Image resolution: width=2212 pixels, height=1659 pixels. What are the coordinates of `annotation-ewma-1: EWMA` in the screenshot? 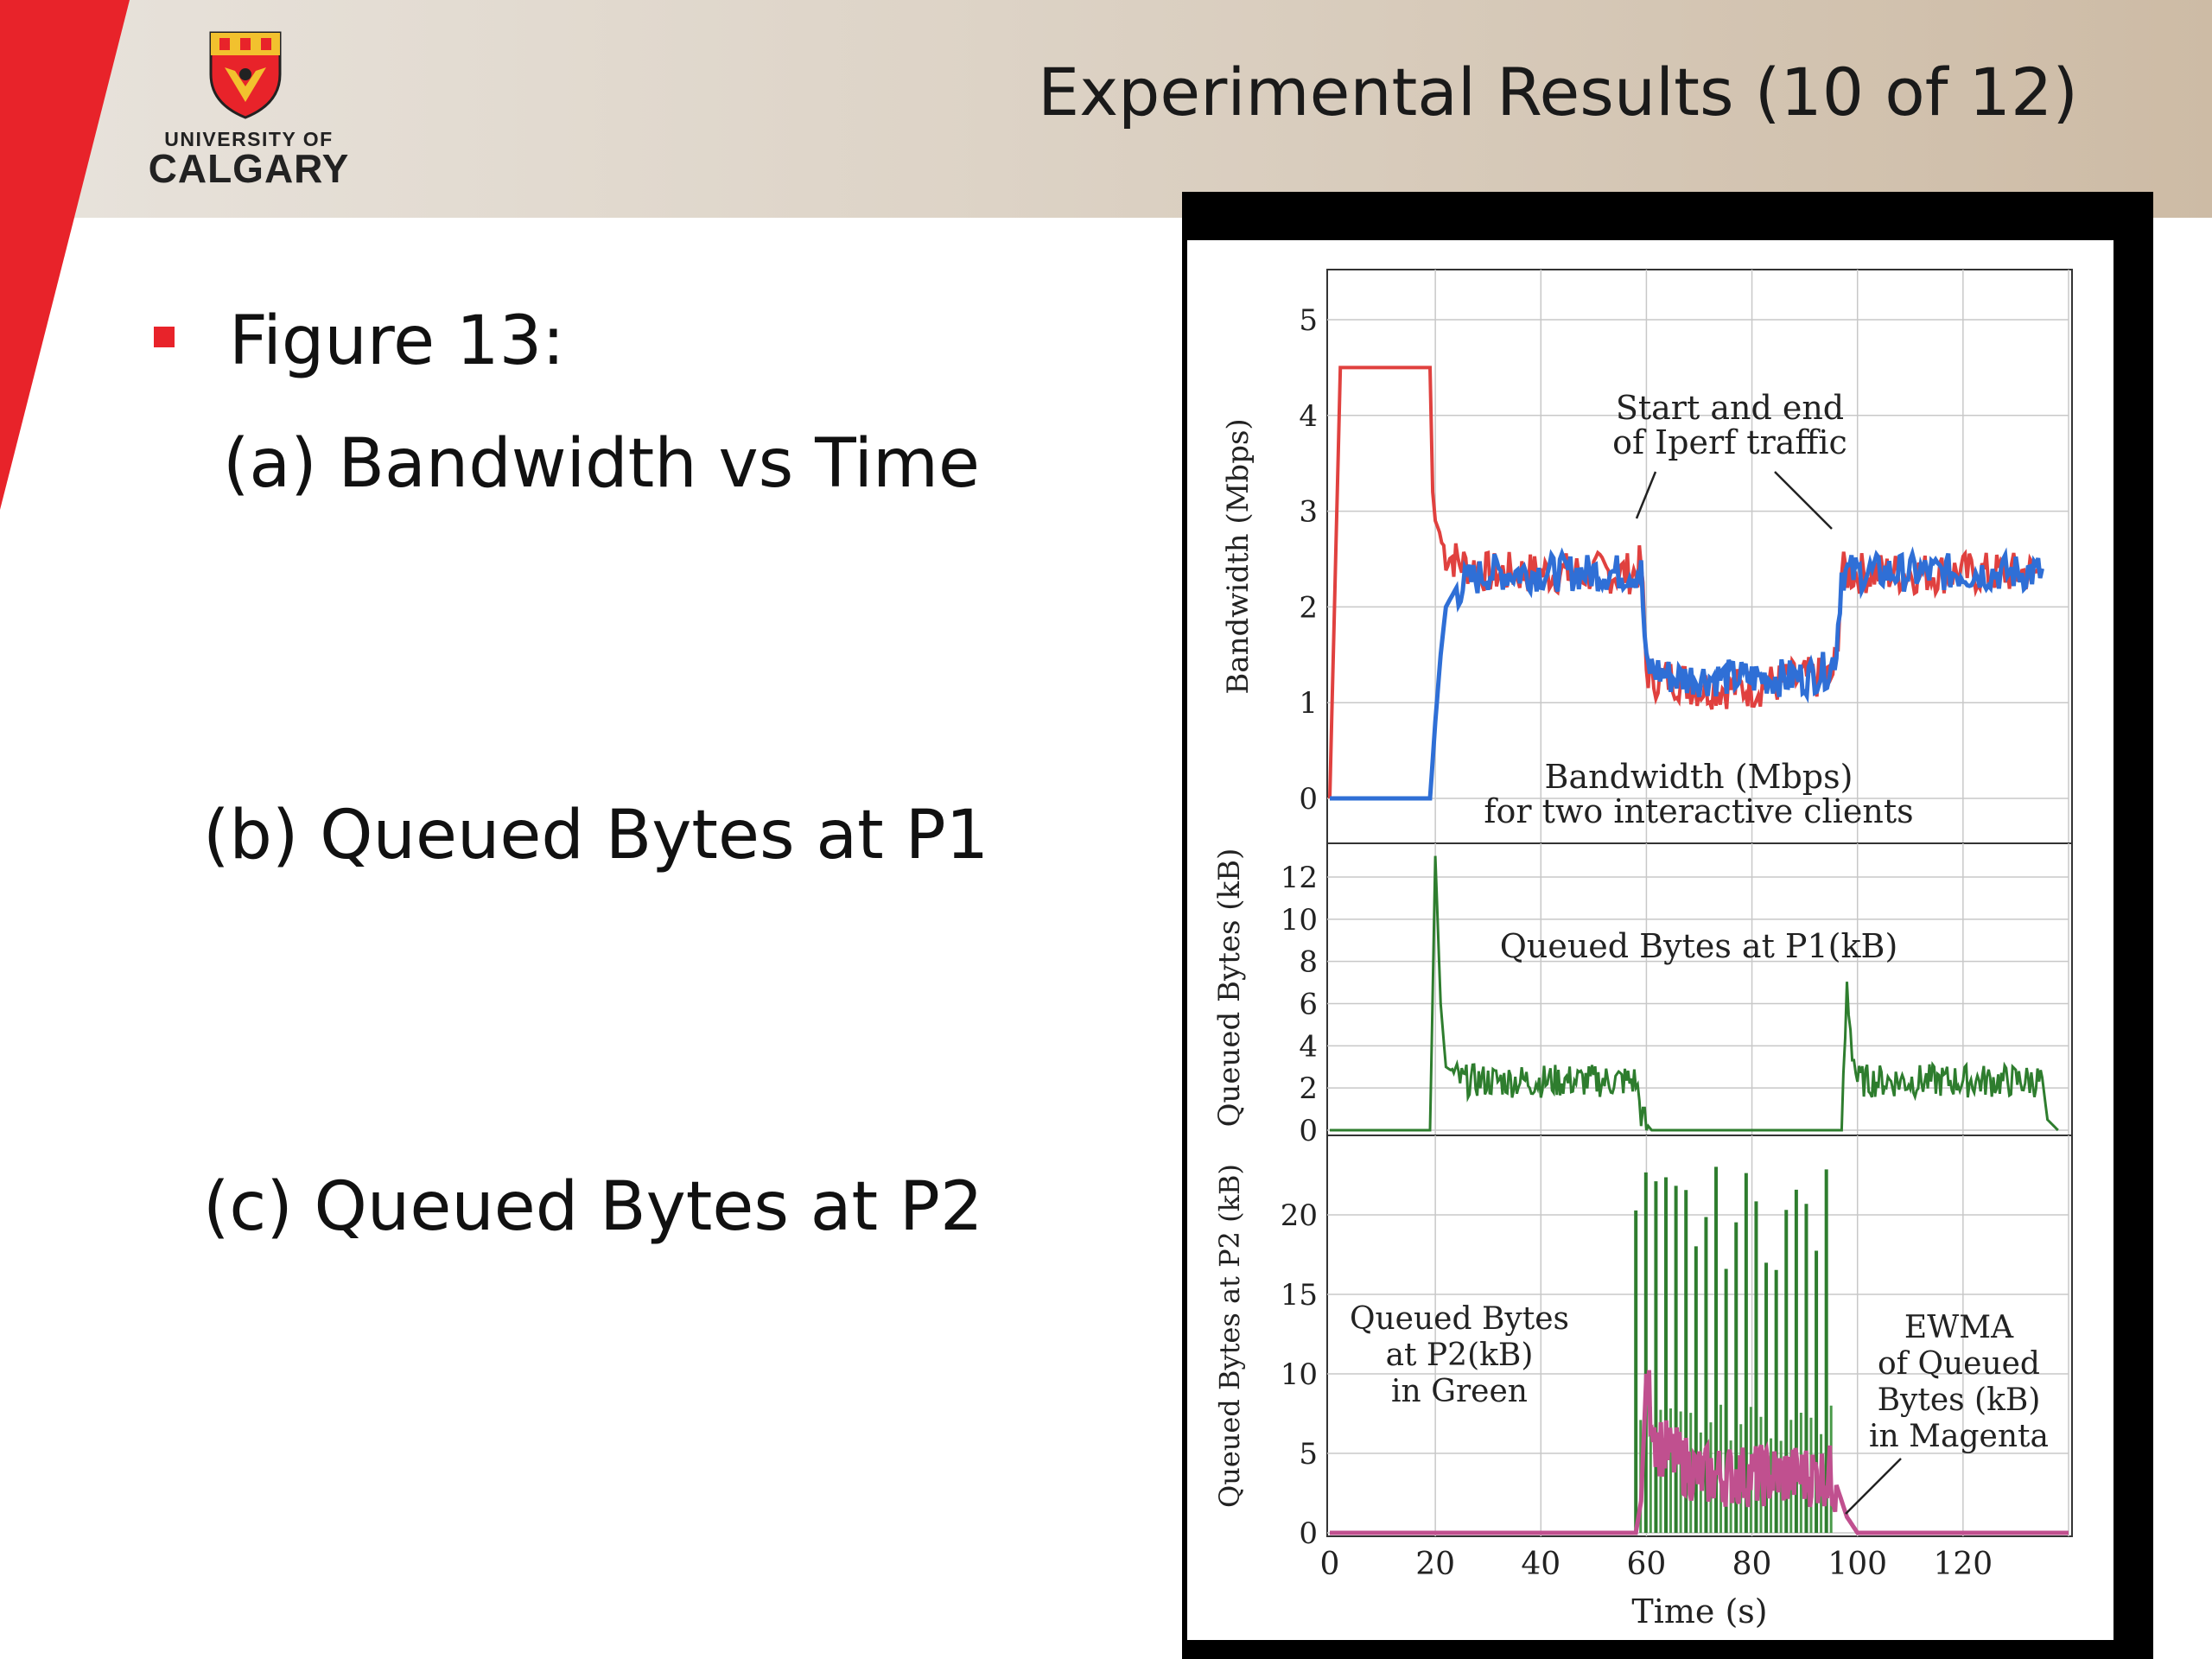 It's located at (1959, 1327).